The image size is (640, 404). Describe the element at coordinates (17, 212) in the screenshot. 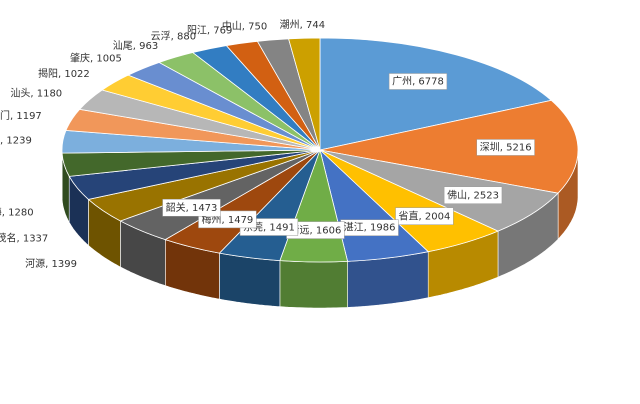

I see `data-label: 珠海, 1280` at that location.